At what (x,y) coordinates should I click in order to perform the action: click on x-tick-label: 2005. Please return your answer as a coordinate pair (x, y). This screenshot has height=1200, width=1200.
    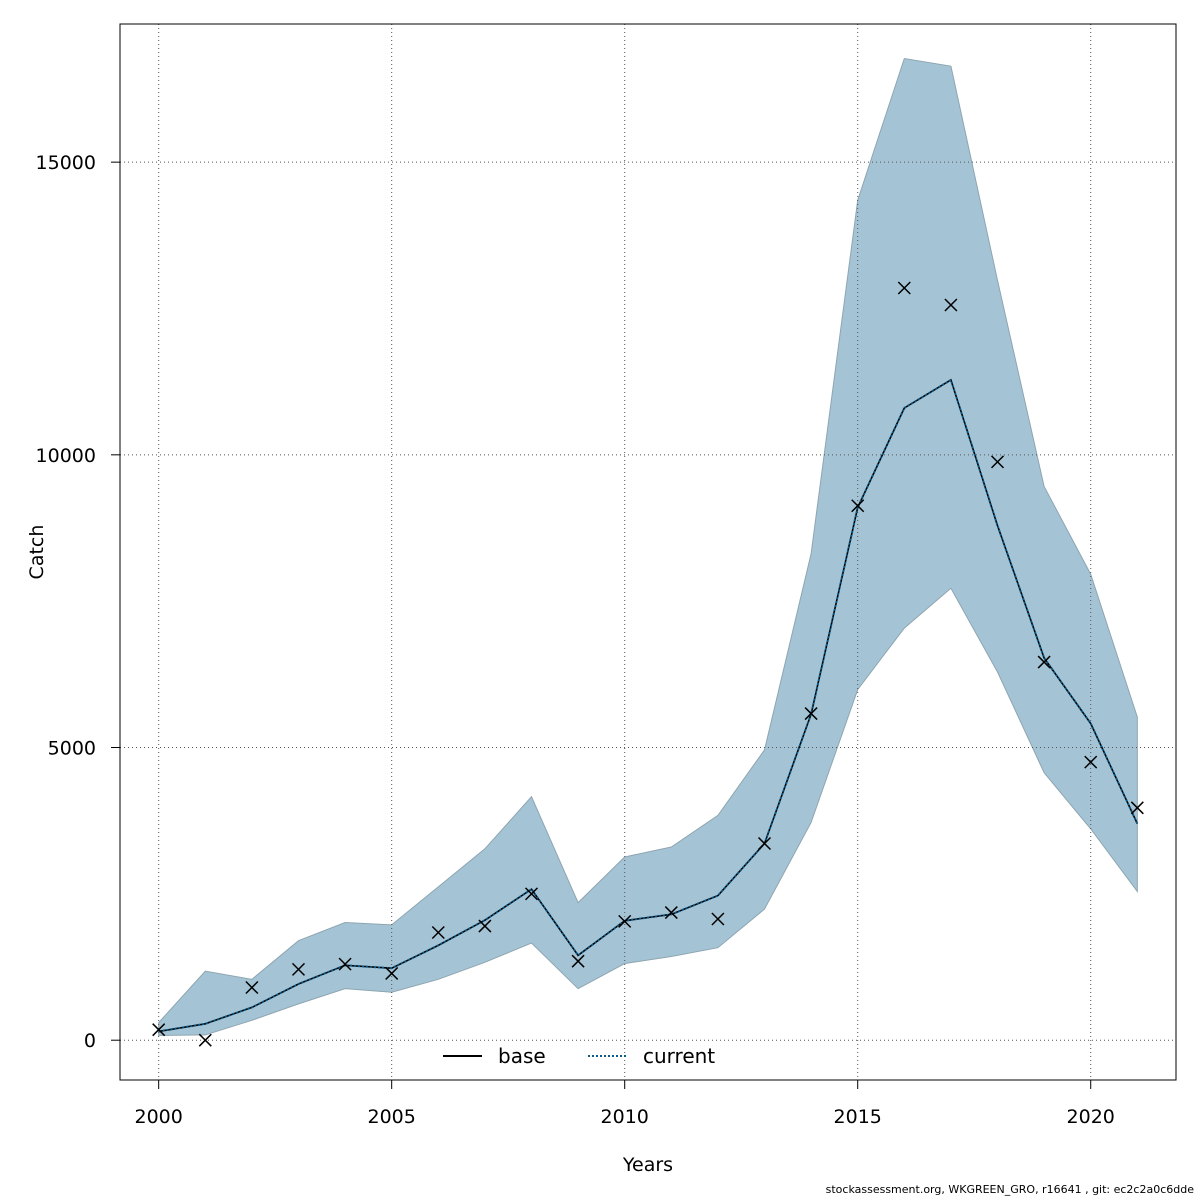
    Looking at the image, I should click on (392, 1117).